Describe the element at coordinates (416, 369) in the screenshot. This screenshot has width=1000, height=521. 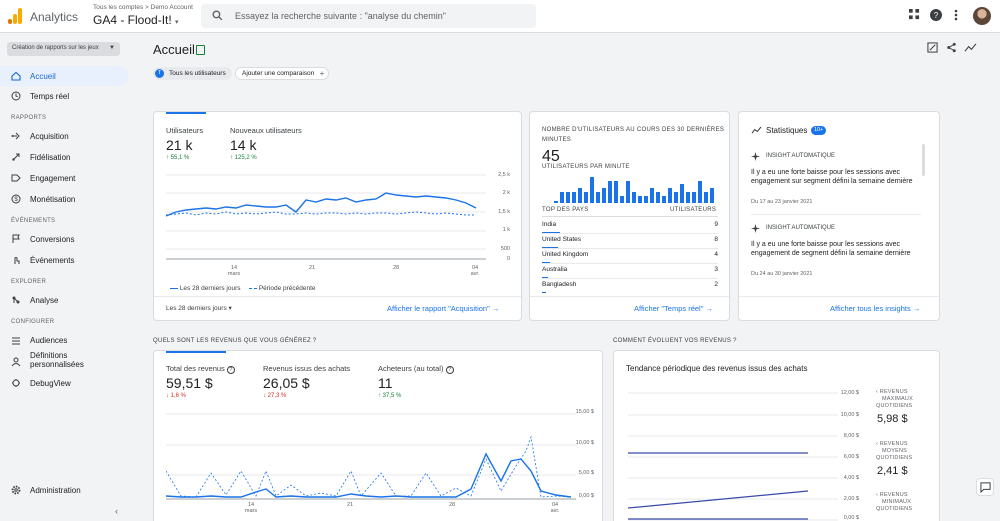
I see `metric-buyers-label: Acheteurs (au total) ?` at that location.